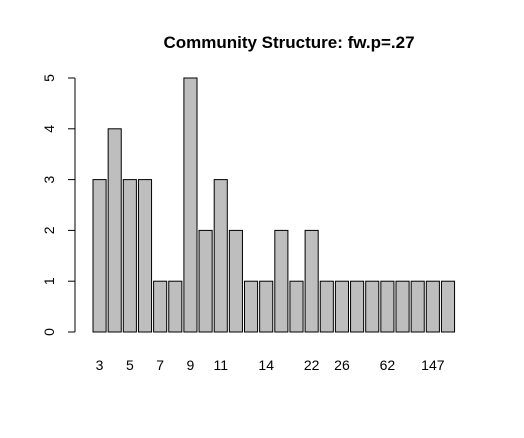  I want to click on x-tick-label: 7, so click(160, 365).